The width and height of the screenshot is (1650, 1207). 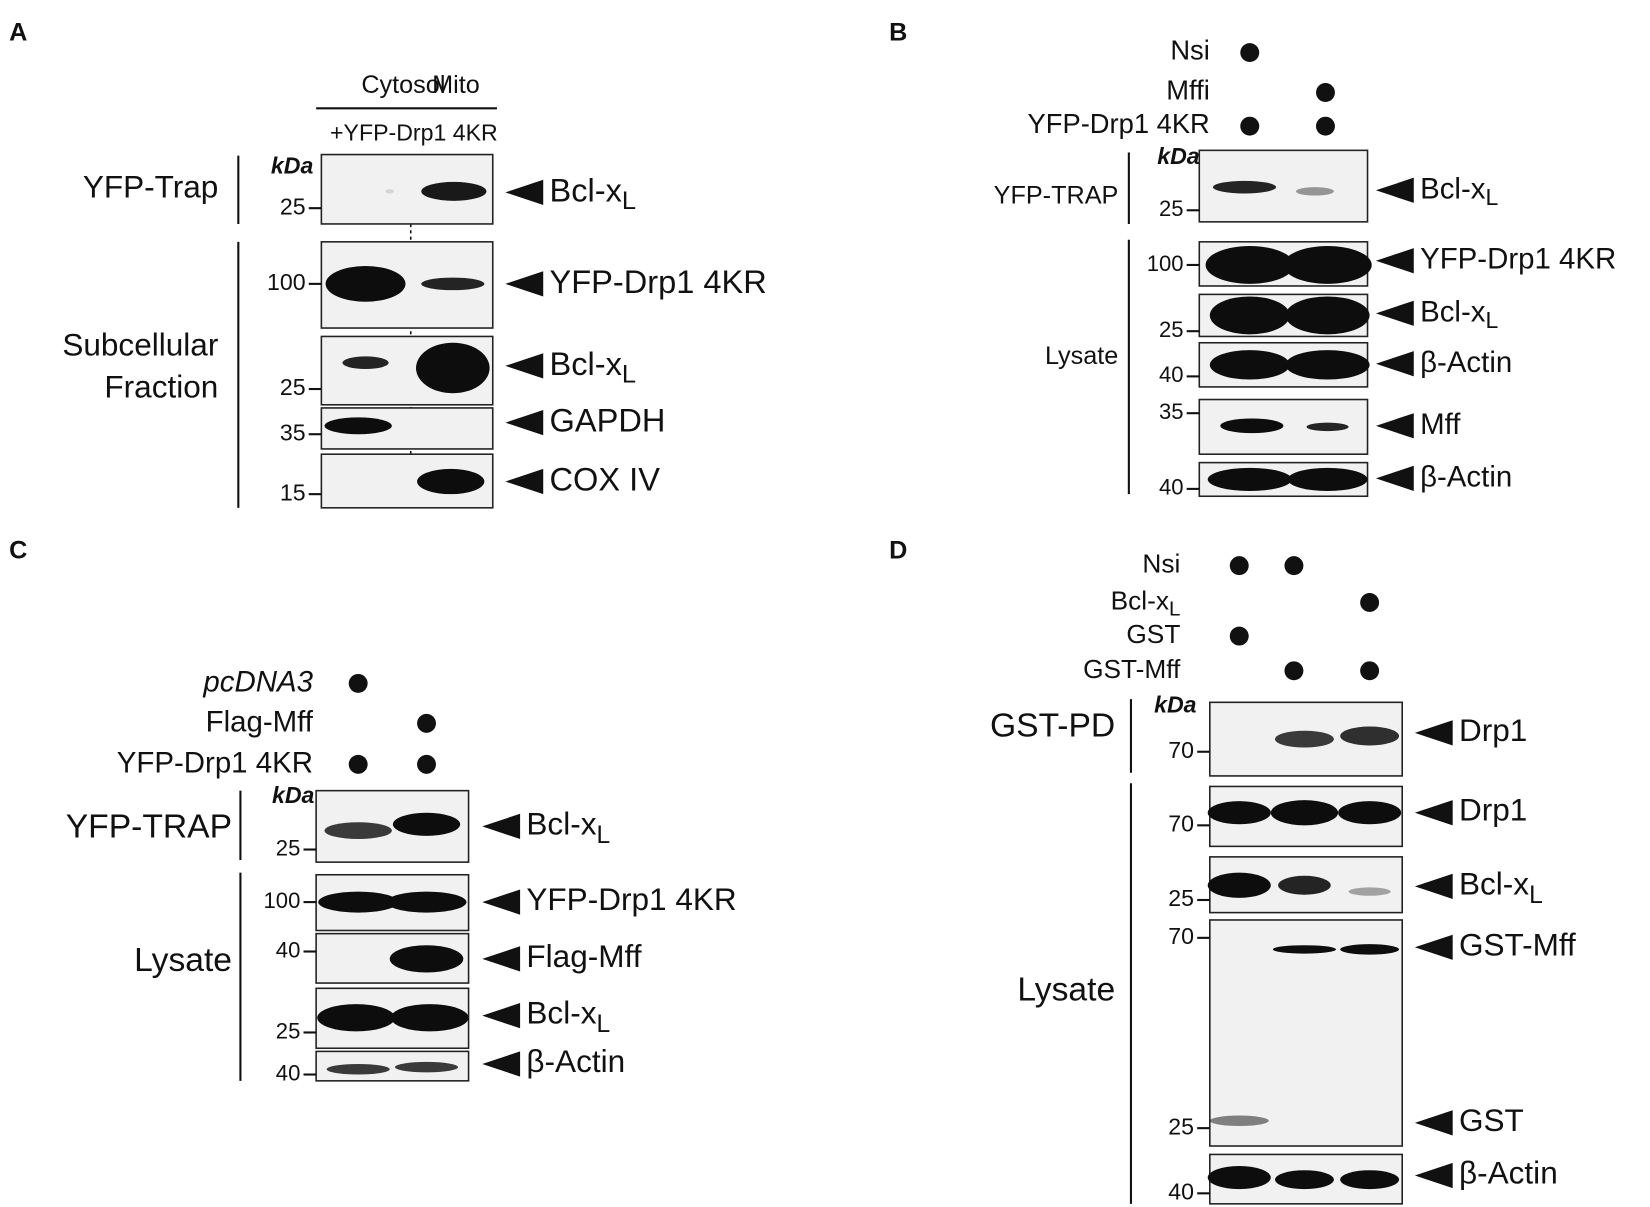 What do you see at coordinates (456, 85) in the screenshot?
I see `column-header: Mito` at bounding box center [456, 85].